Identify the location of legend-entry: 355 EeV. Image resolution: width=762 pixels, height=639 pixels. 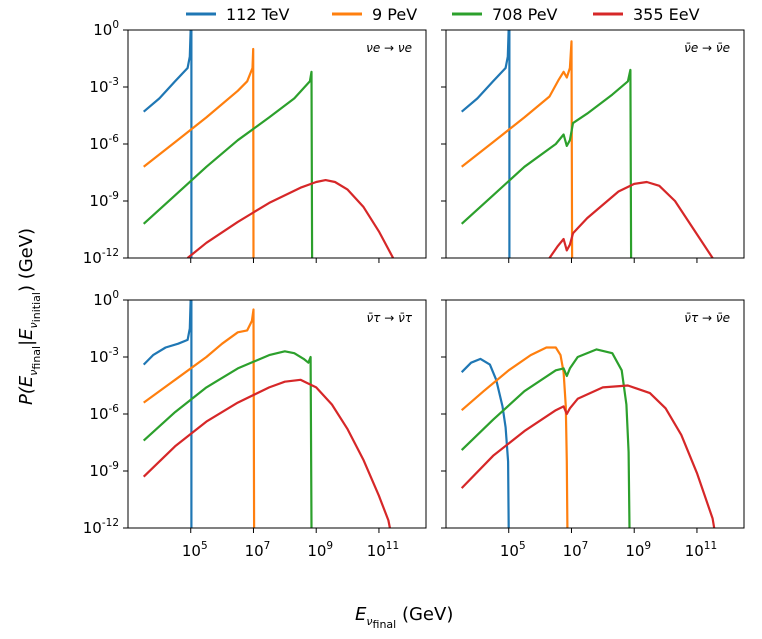
(646, 14).